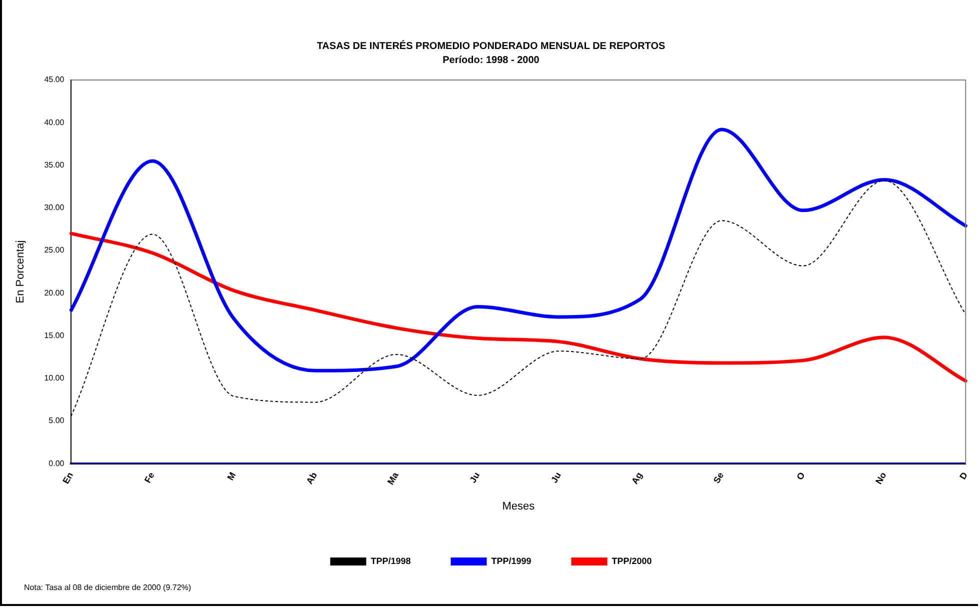  What do you see at coordinates (108, 587) in the screenshot?
I see `text: Nota: Tasa al 08 de diciembre de 2000 (9.72%)` at bounding box center [108, 587].